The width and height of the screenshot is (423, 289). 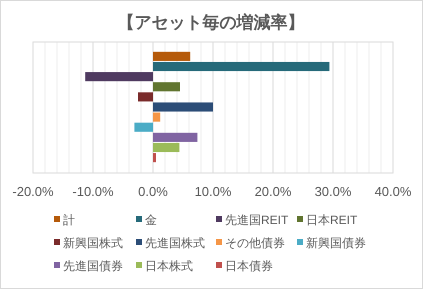 What do you see at coordinates (93, 266) in the screenshot?
I see `legend-label: 先進国債券` at bounding box center [93, 266].